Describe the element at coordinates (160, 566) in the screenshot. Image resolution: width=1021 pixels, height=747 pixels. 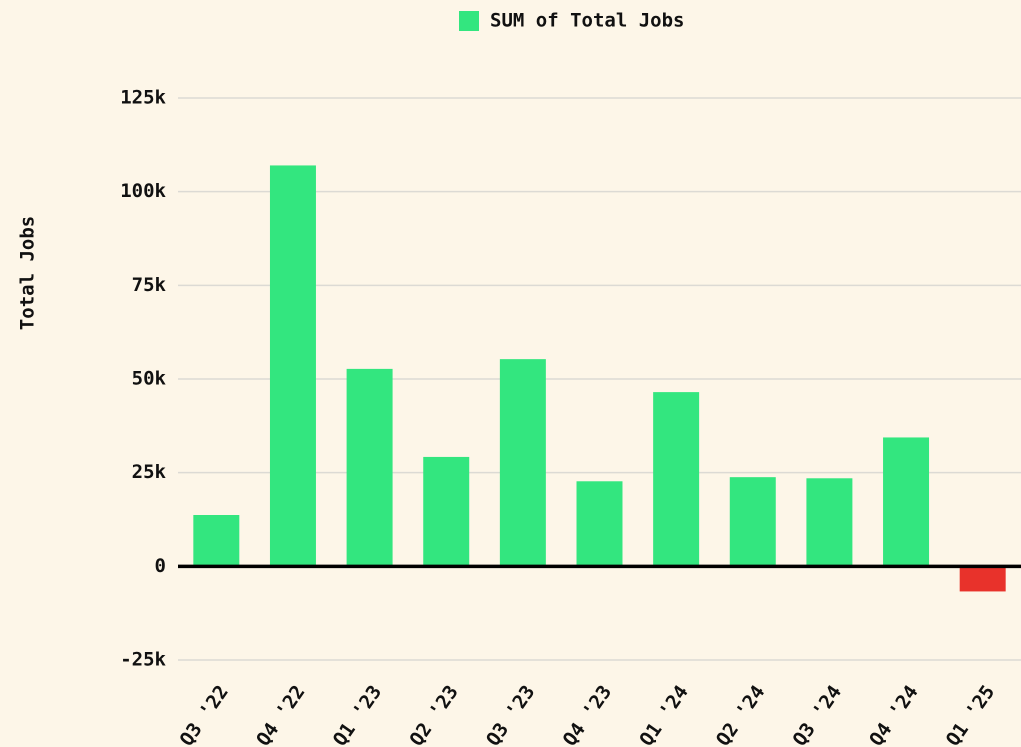
I see `y-tick-label: 0` at that location.